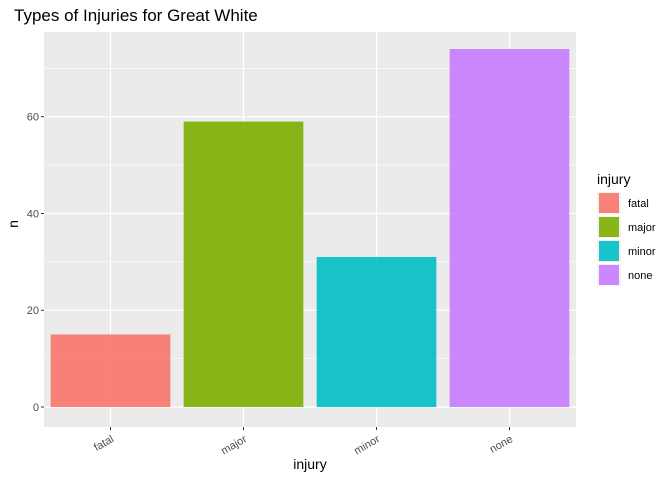 This screenshot has height=480, width=672. I want to click on x-axis: fatal major minor none, so click(303, 442).